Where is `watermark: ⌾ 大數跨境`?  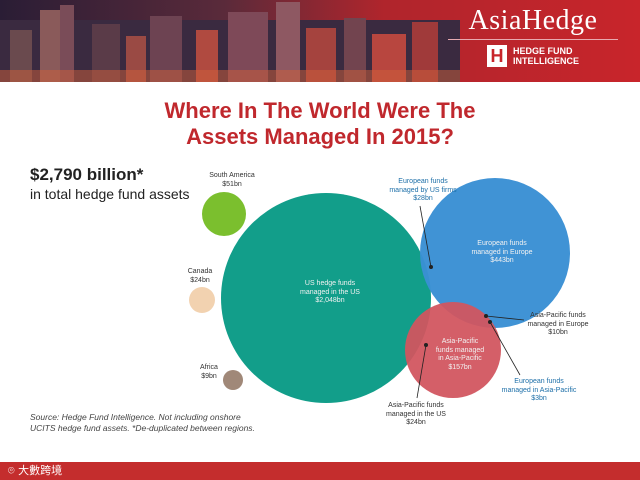 watermark: ⌾ 大數跨境 is located at coordinates (35, 470).